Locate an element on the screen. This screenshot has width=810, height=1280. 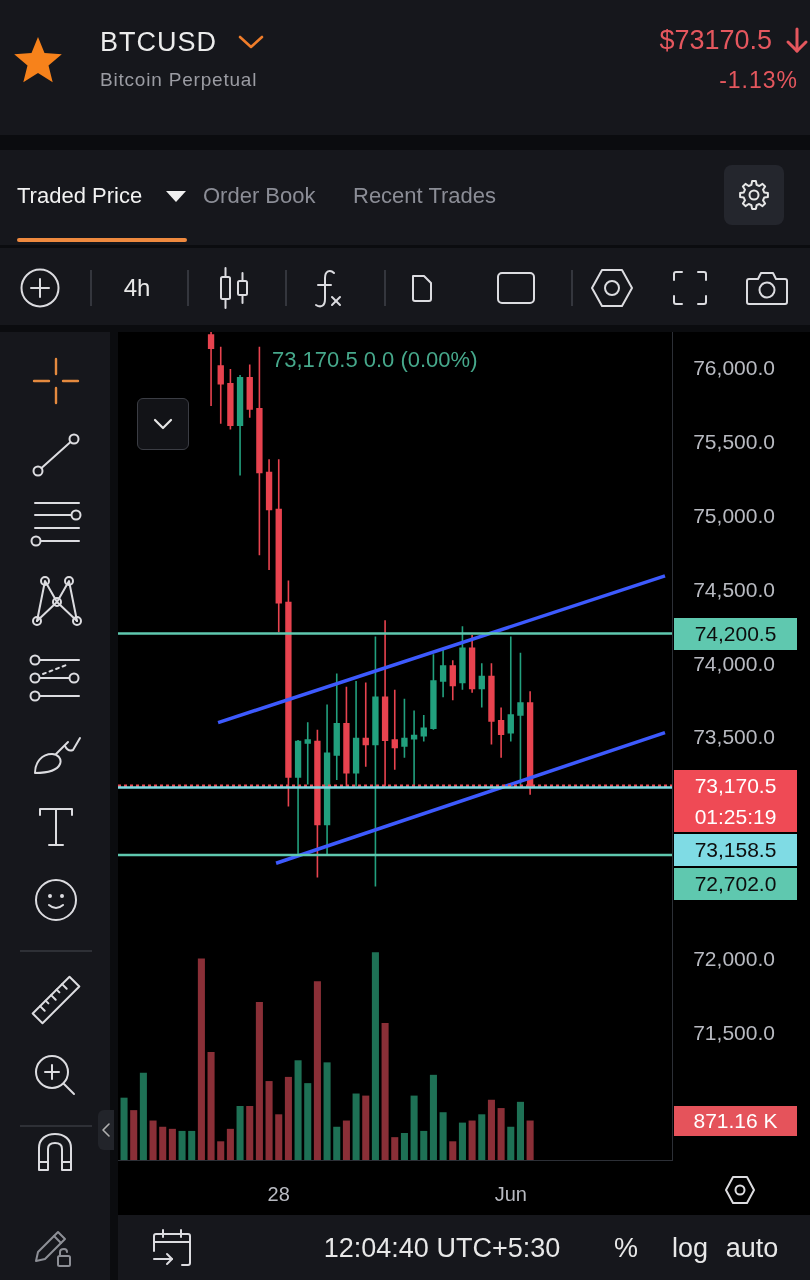
ref-line-label: 72,702.0 is located at coordinates (735, 883).